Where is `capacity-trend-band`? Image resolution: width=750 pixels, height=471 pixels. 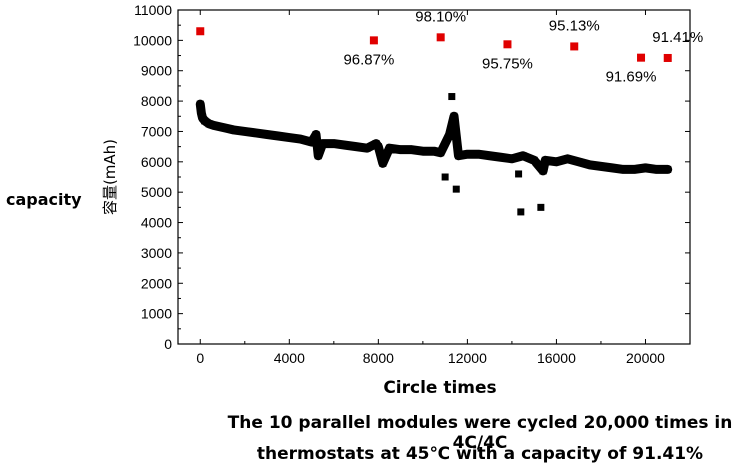
capacity-trend-band is located at coordinates (433, 137).